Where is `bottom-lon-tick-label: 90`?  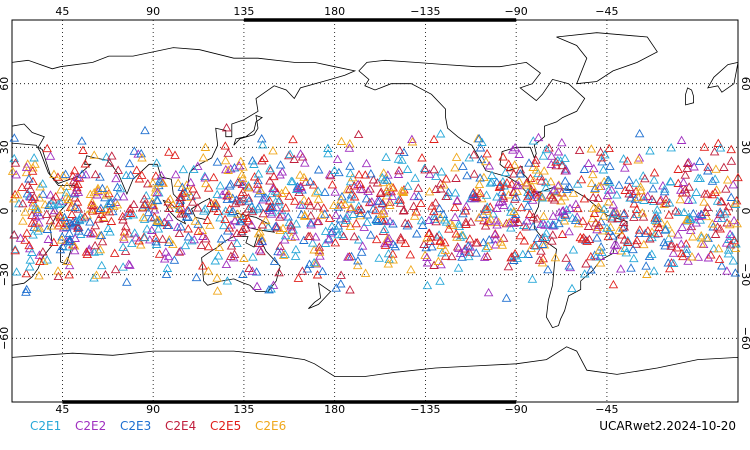 bottom-lon-tick-label: 90 is located at coordinates (153, 409).